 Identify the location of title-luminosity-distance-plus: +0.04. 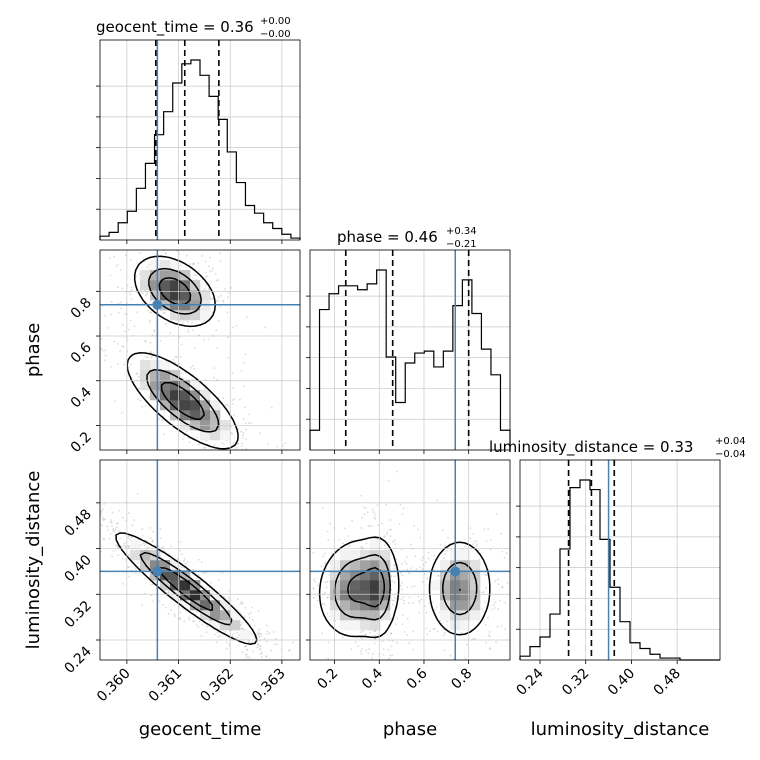
(730, 441).